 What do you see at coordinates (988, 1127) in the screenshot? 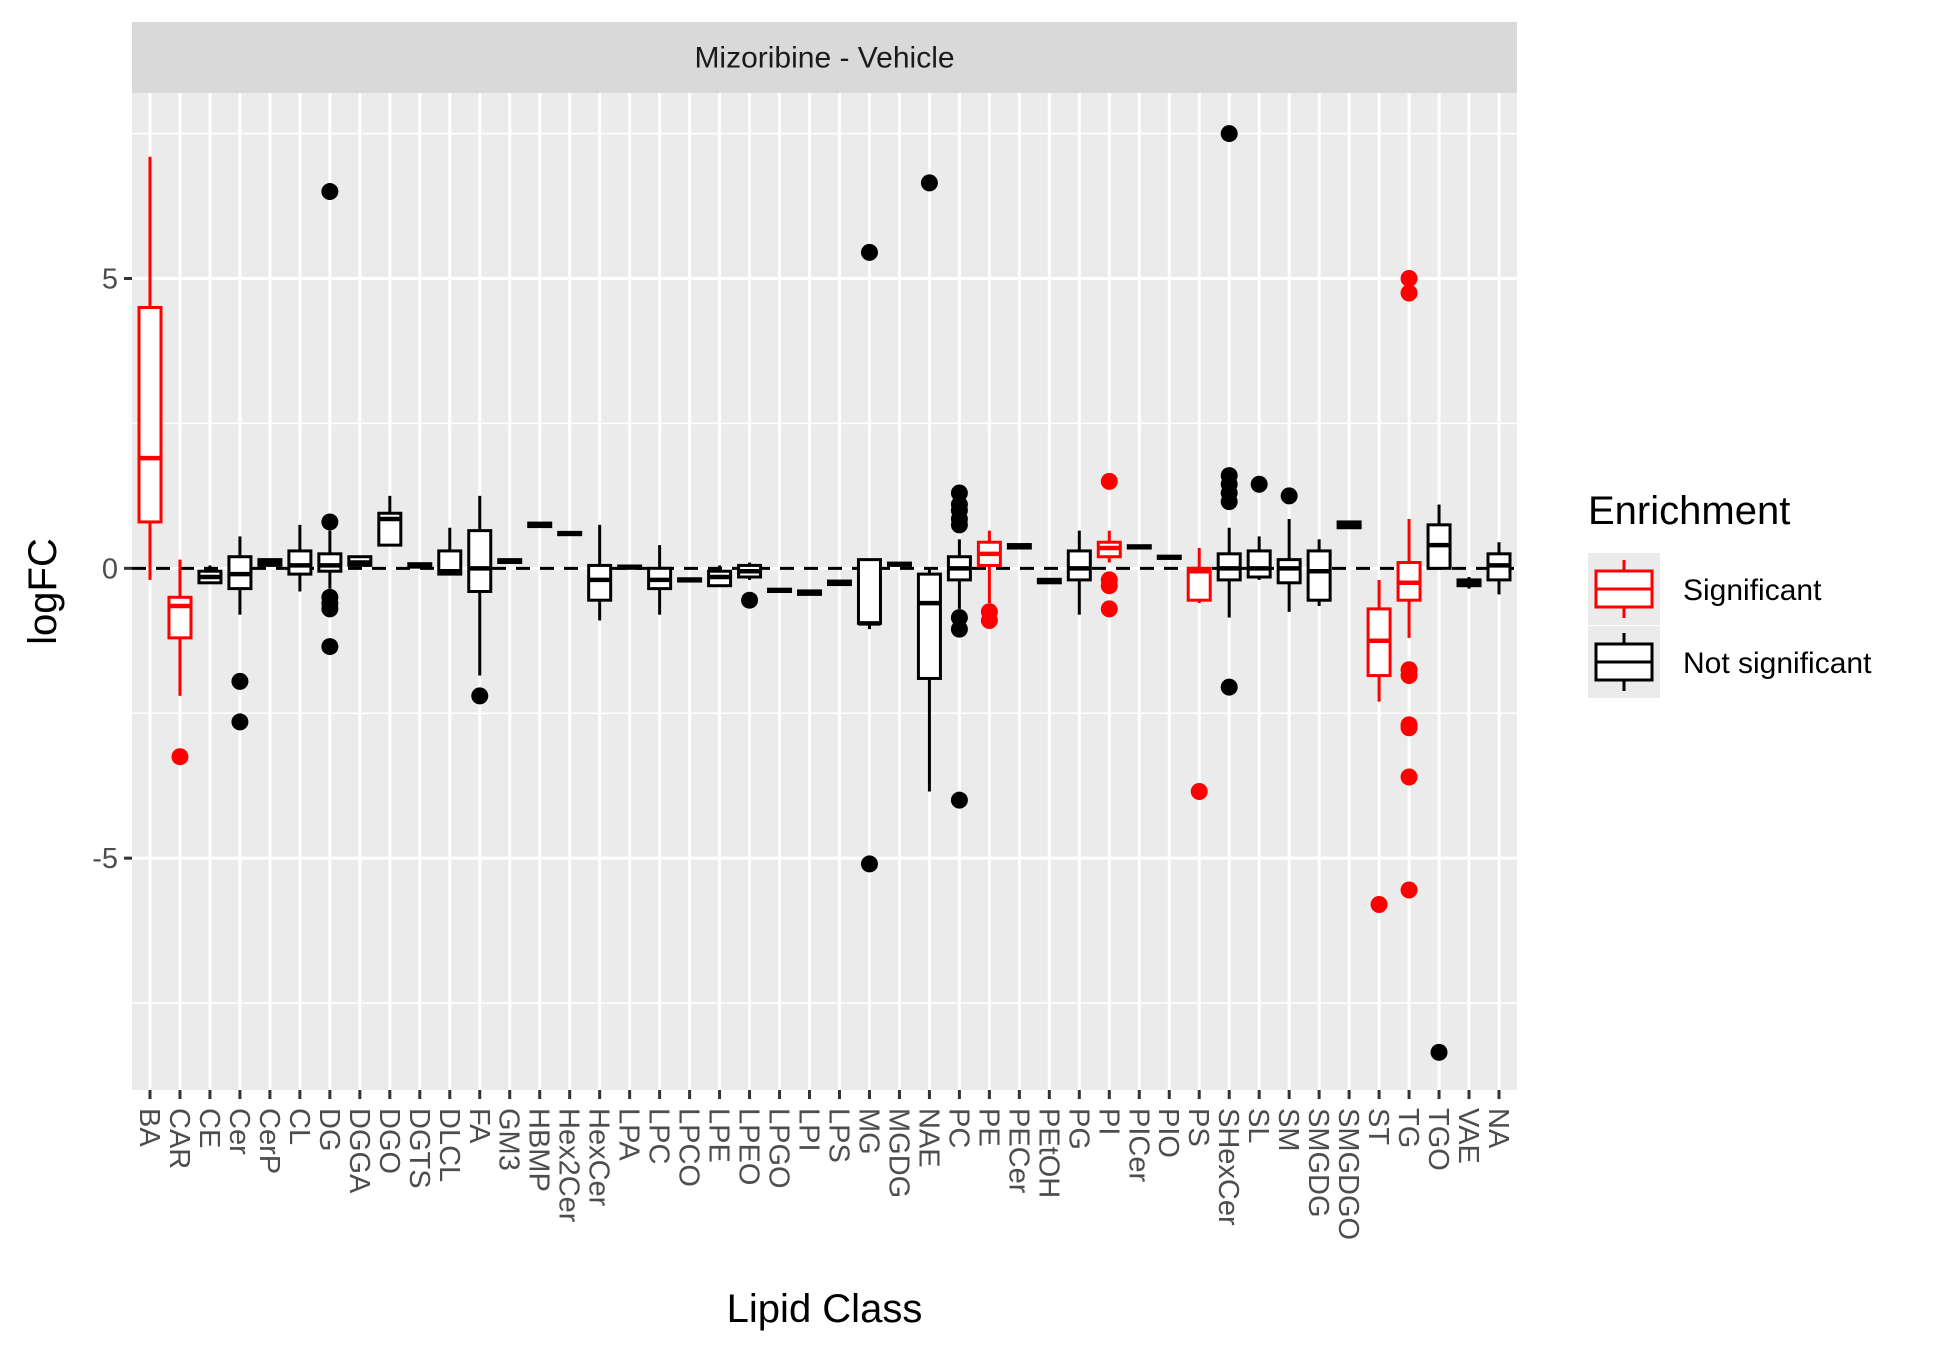
I see `x-tick-label: PE` at bounding box center [988, 1127].